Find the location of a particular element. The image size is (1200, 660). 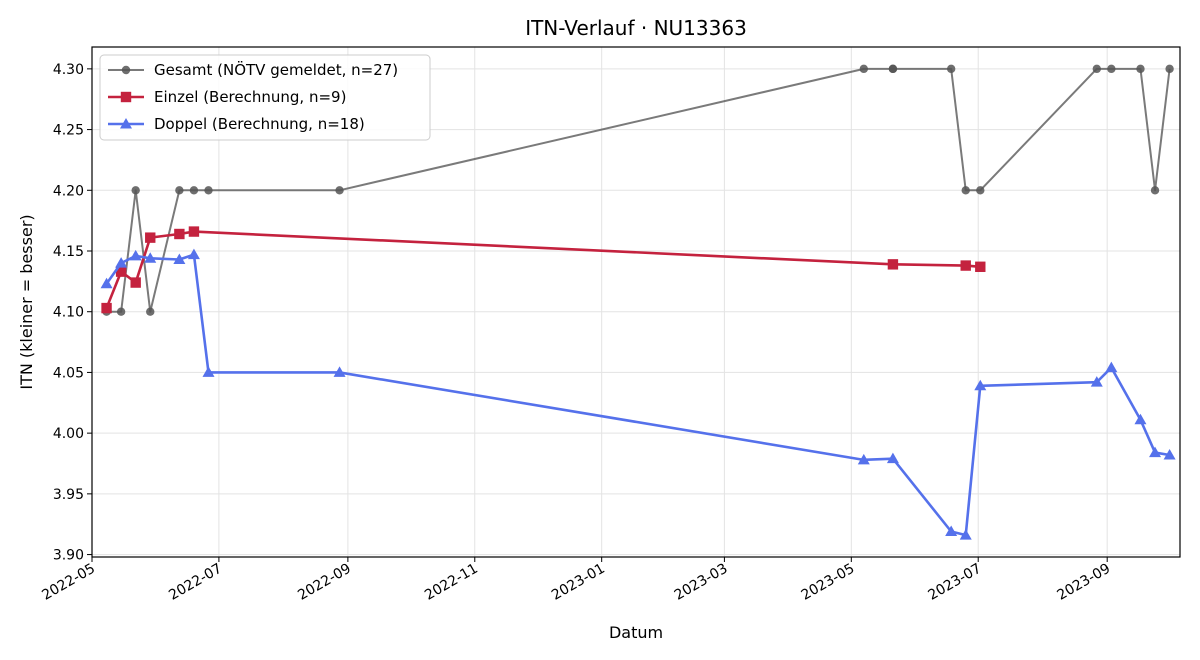

y-tick-label: 4.15 is located at coordinates (68, 252).